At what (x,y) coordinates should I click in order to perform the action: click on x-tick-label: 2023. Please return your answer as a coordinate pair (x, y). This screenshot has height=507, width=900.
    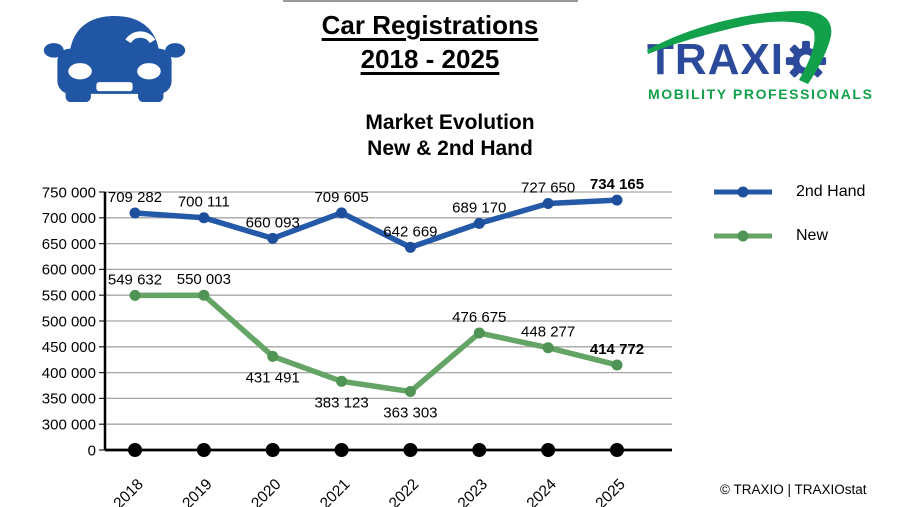
    Looking at the image, I should click on (473, 491).